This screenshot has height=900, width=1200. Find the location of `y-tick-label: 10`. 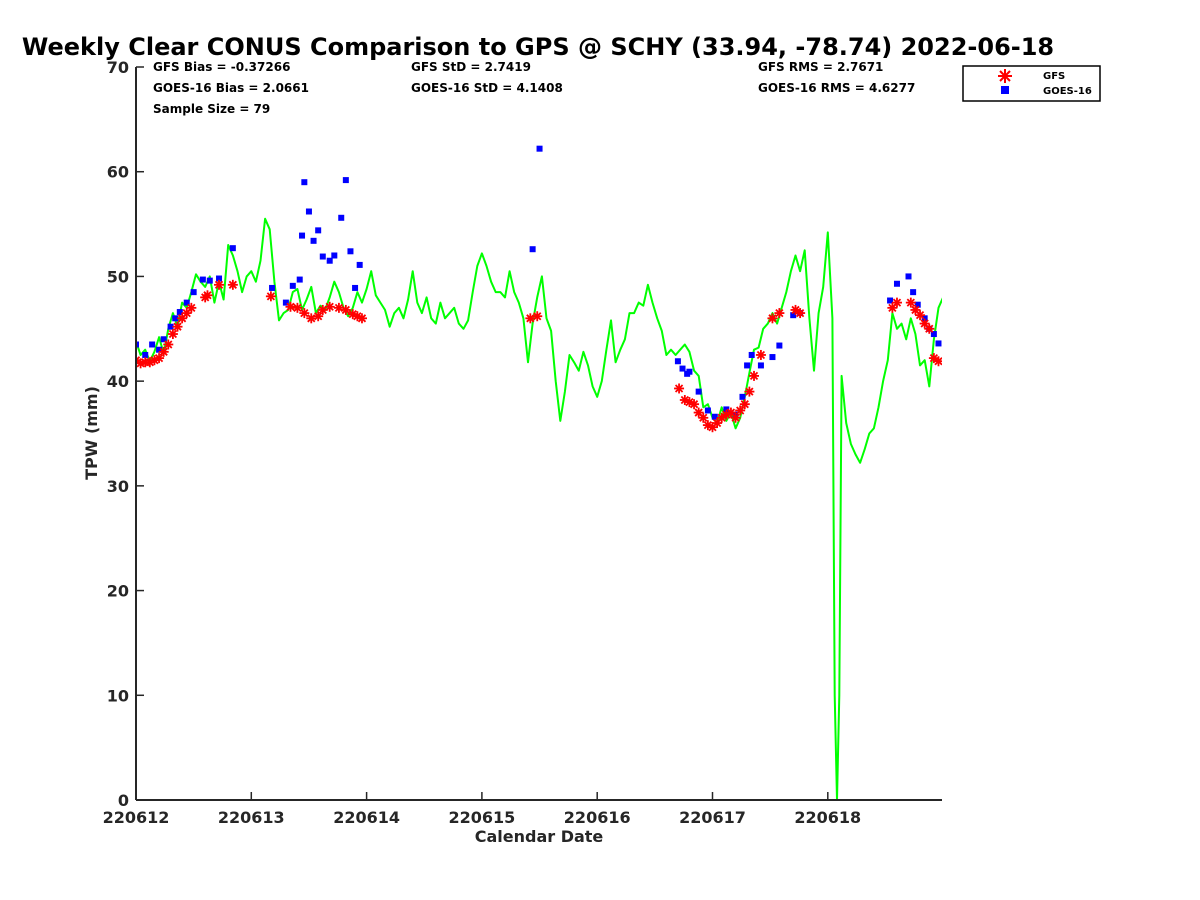

y-tick-label: 10 is located at coordinates (118, 695).